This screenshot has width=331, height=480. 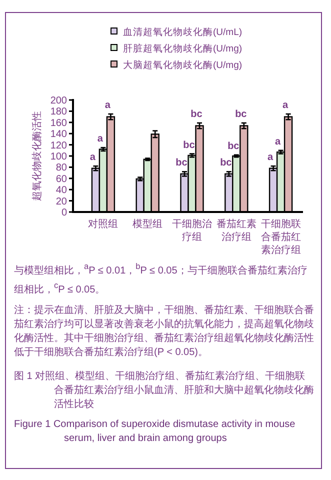 What do you see at coordinates (59, 101) in the screenshot?
I see `y-tick-label: 200` at bounding box center [59, 101].